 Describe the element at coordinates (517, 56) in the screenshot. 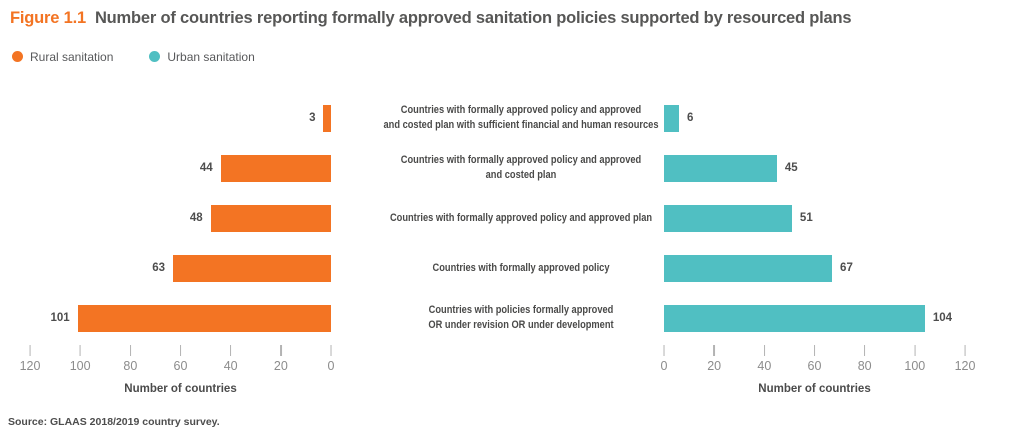

I see `chart-legend: Rural sanitation Urban sanitation` at that location.